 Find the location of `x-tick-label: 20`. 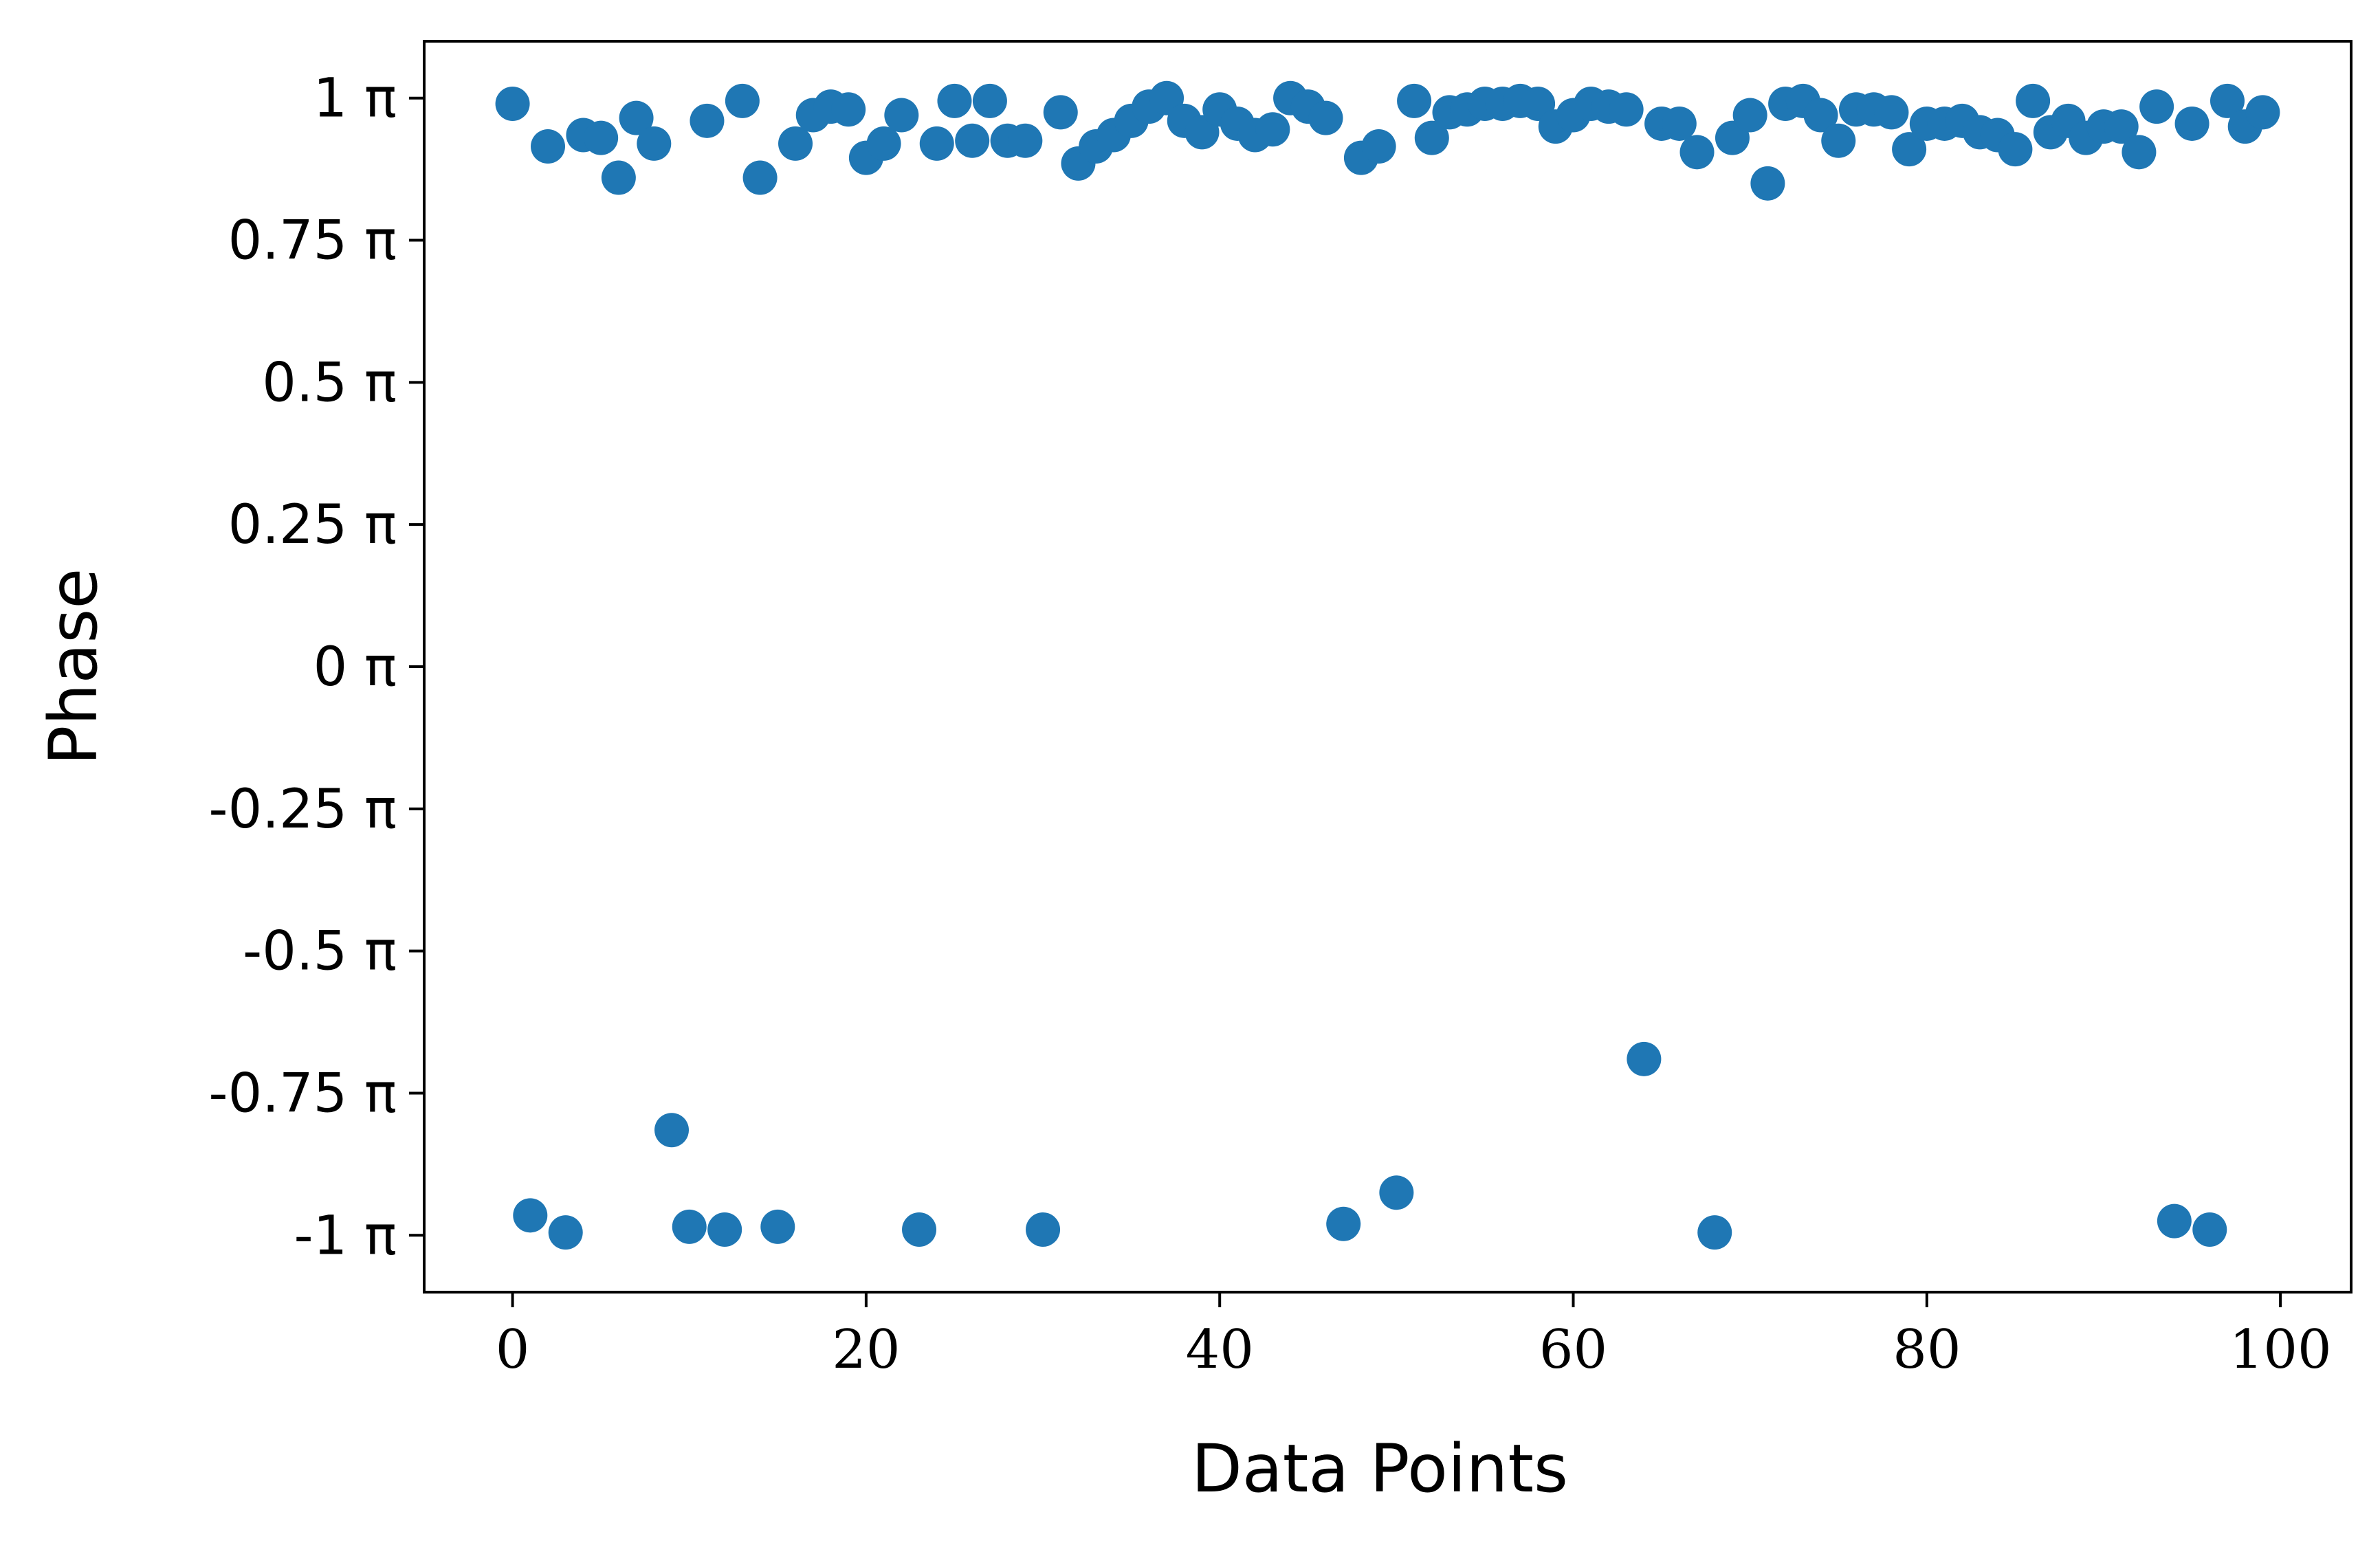

x-tick-label: 20 is located at coordinates (866, 1350).